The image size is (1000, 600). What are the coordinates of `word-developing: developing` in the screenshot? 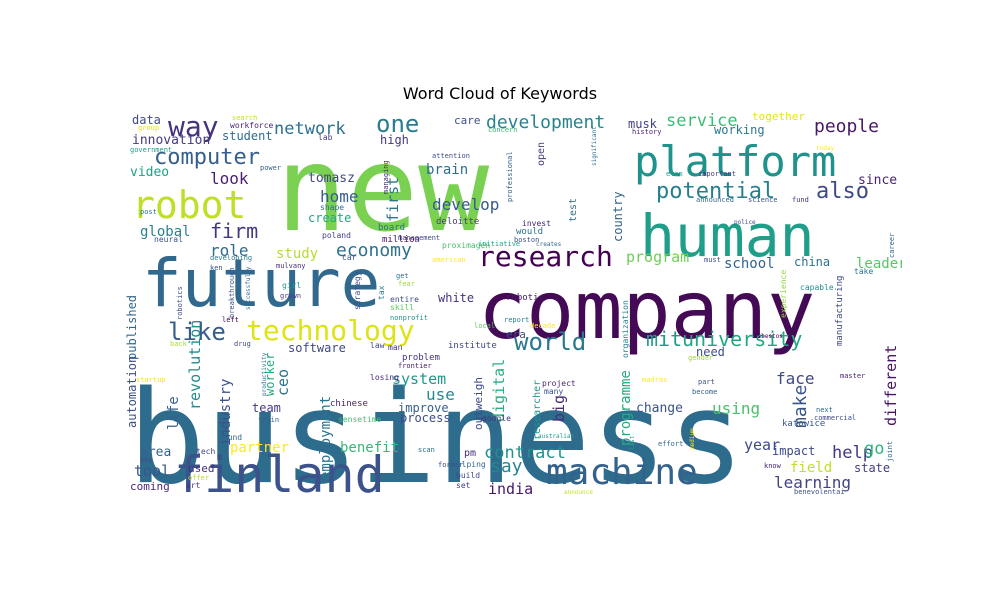 It's located at (231, 258).